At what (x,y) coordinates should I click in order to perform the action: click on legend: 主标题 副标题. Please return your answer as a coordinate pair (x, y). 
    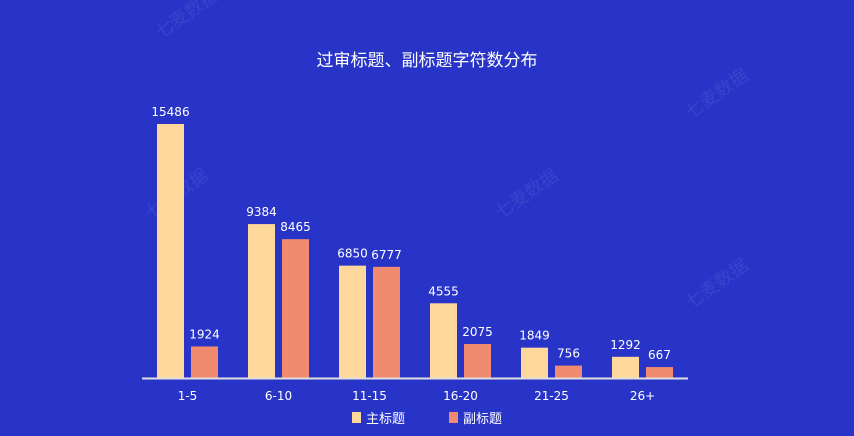
    Looking at the image, I should click on (427, 417).